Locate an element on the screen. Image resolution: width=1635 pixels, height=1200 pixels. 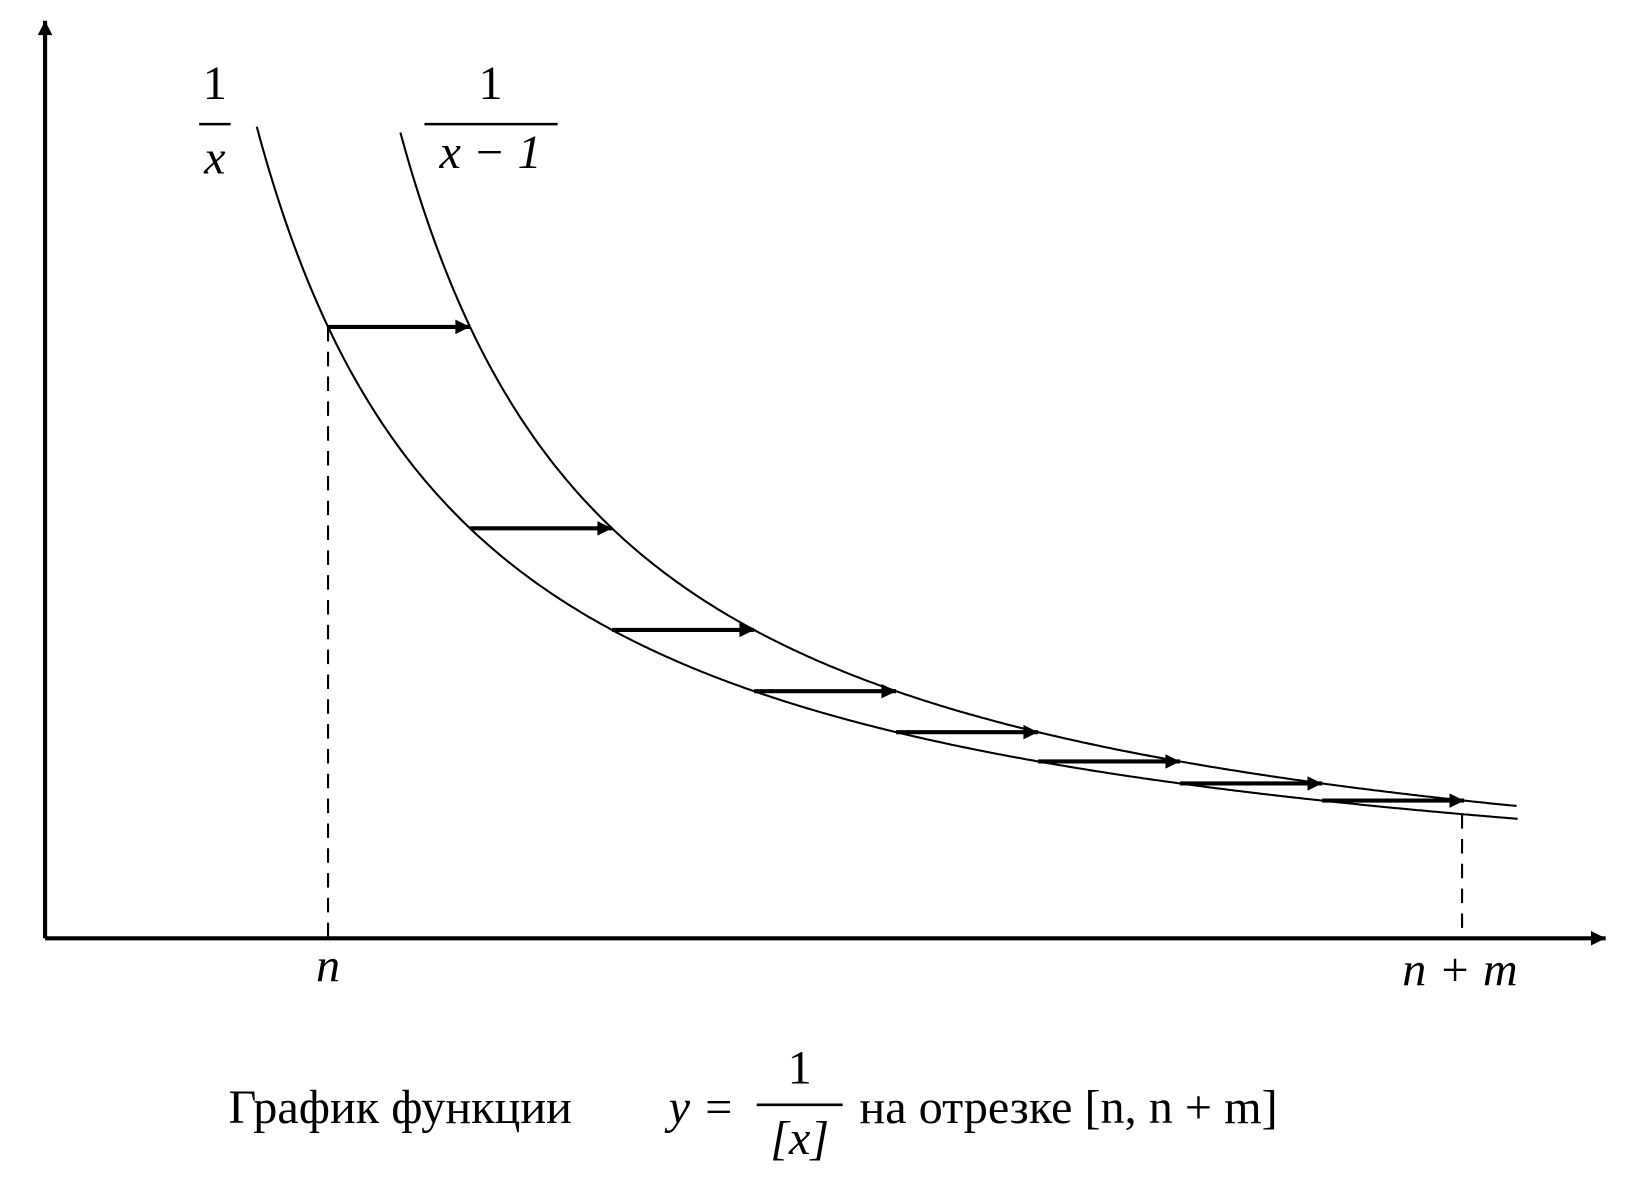
axis-label: n is located at coordinates (328, 966).